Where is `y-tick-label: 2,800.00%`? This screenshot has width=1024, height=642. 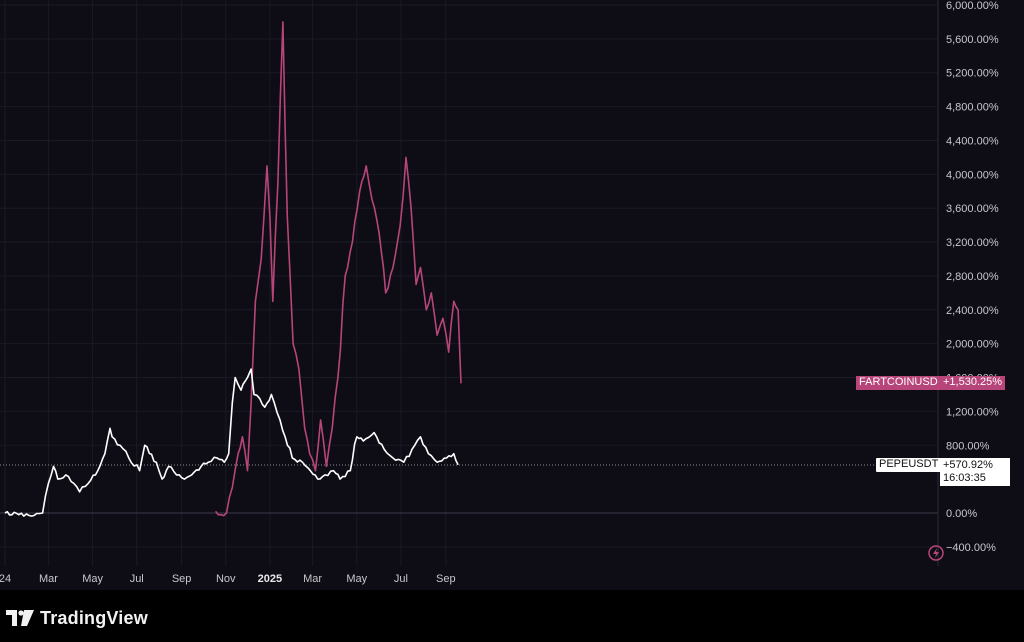 y-tick-label: 2,800.00% is located at coordinates (972, 277).